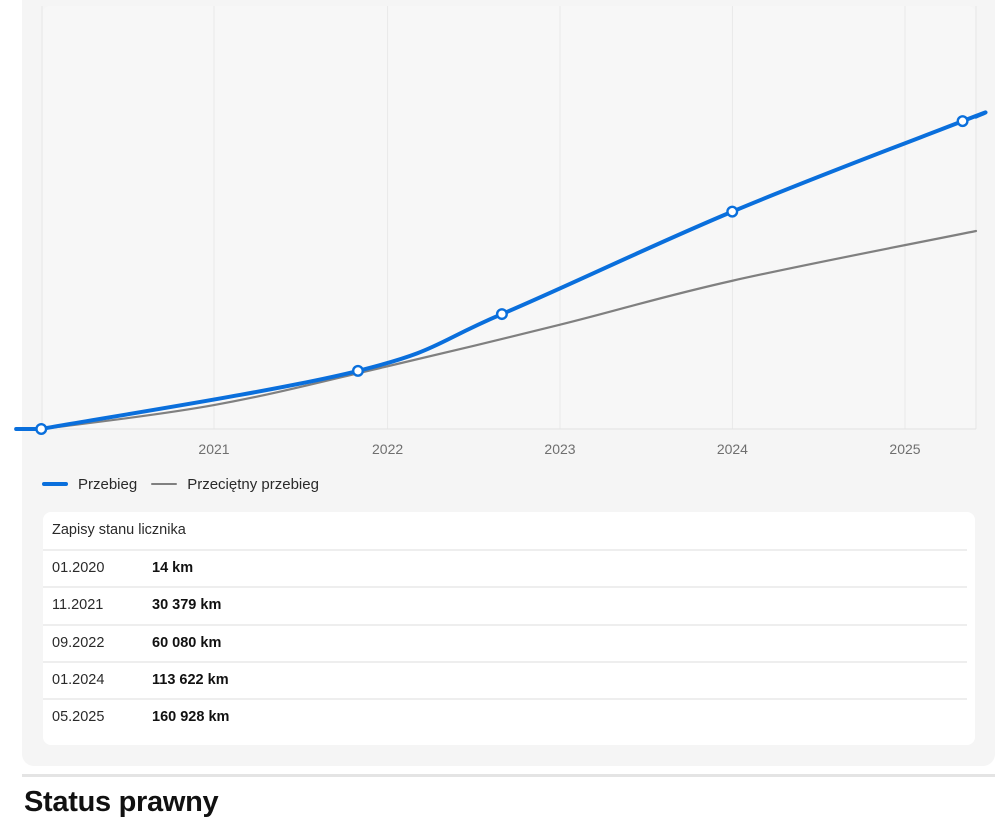 The height and width of the screenshot is (828, 1000). What do you see at coordinates (187, 643) in the screenshot?
I see `row-mileage: 60 080 km` at bounding box center [187, 643].